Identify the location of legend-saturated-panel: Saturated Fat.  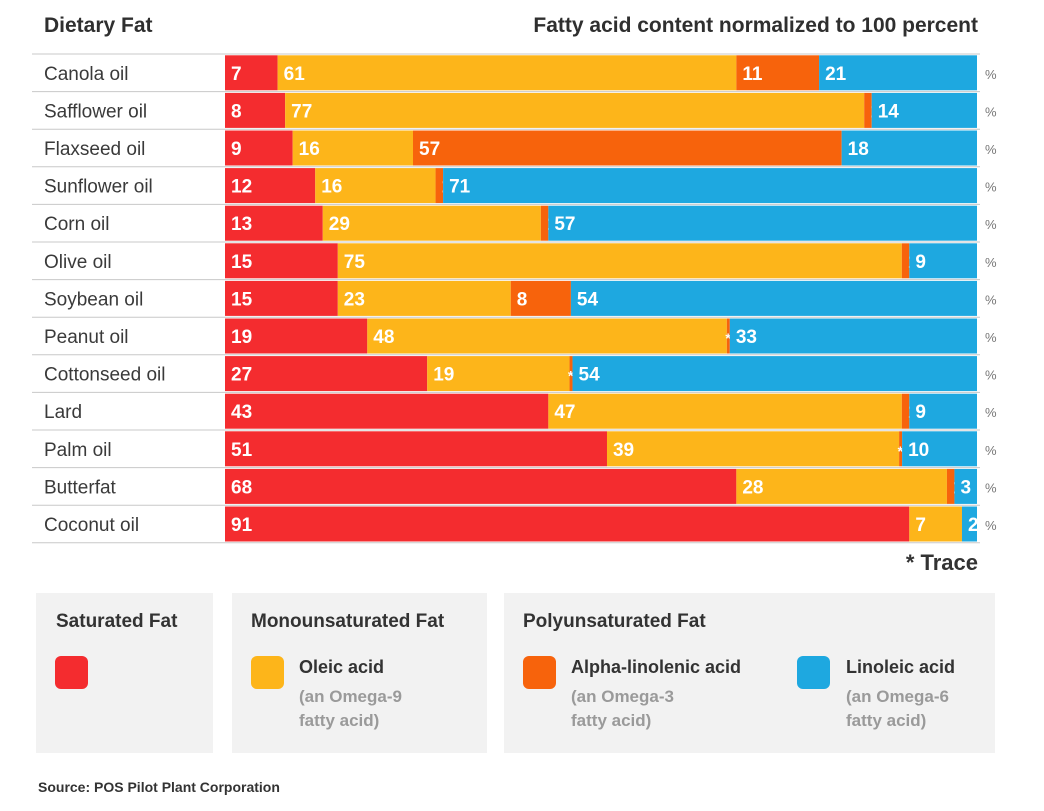
(124, 673).